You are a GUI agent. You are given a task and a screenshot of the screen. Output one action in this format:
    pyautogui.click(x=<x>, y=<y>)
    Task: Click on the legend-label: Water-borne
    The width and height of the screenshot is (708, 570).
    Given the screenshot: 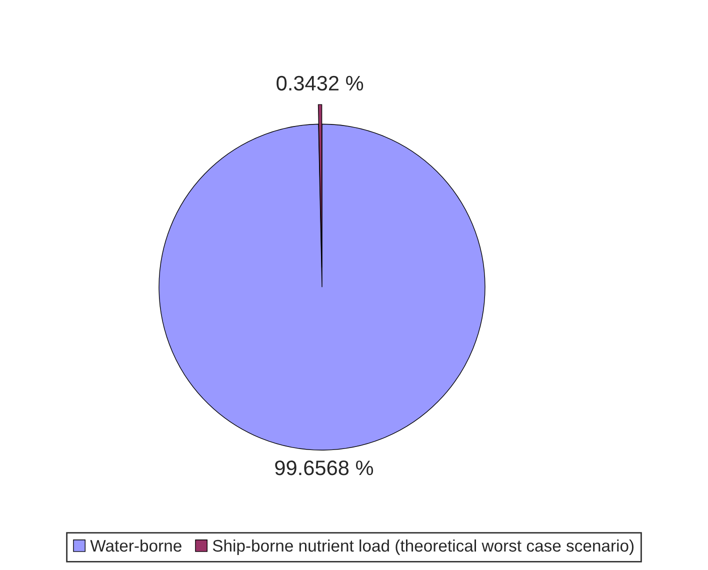 What is the action you would take?
    pyautogui.click(x=136, y=545)
    